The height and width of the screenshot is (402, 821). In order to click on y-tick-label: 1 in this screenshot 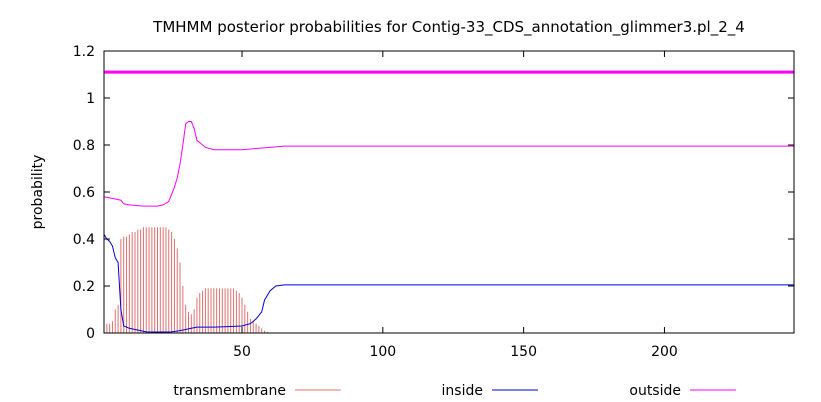, I will do `click(90, 99)`.